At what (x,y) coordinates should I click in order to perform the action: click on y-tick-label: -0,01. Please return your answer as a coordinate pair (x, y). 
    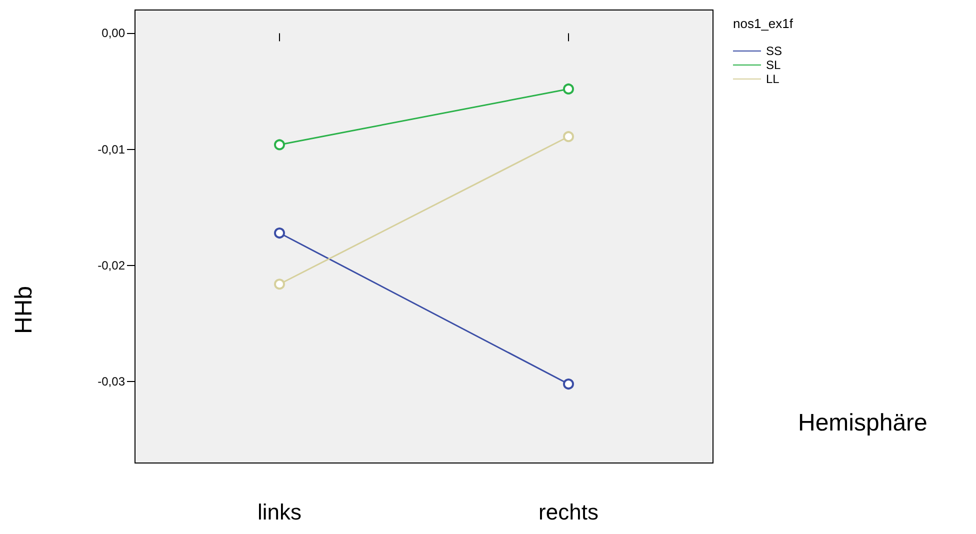
    Looking at the image, I should click on (112, 149).